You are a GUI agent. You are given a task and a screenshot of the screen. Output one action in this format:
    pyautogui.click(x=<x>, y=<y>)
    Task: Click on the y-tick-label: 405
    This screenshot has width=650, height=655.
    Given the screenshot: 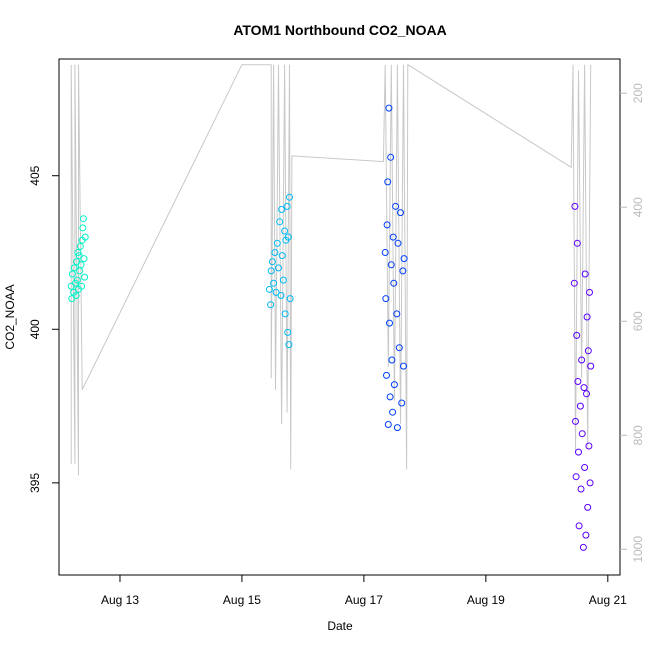 What is the action you would take?
    pyautogui.click(x=35, y=175)
    